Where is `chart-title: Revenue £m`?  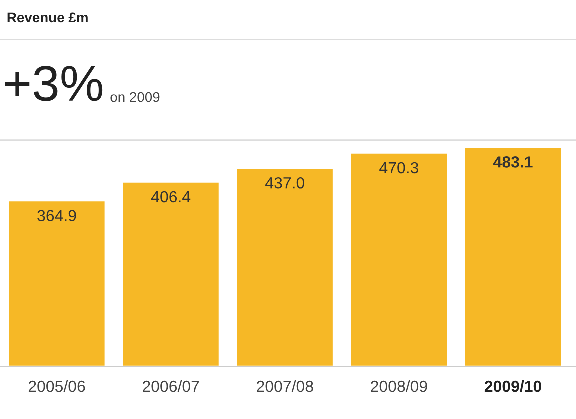 chart-title: Revenue £m is located at coordinates (48, 17).